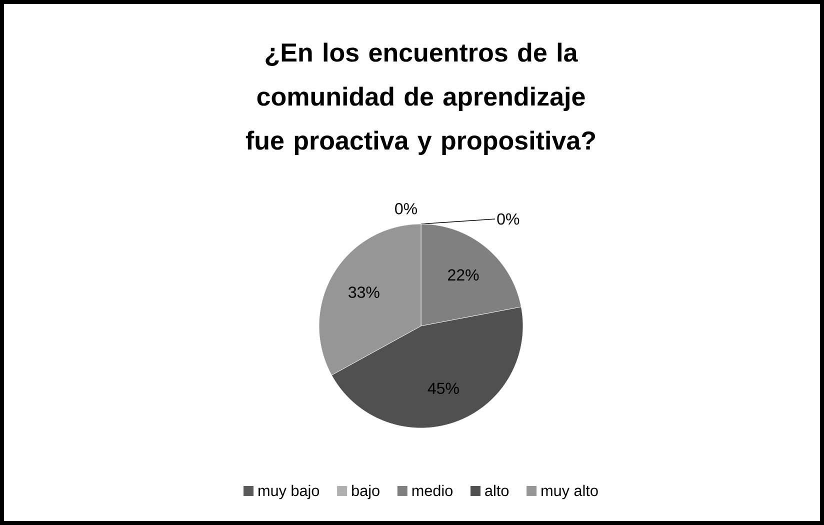 Image resolution: width=824 pixels, height=525 pixels. I want to click on chart-title: ¿En los encuentros de la comunidad de aprendizaje fue proactiva y propositiva?, so click(421, 98).